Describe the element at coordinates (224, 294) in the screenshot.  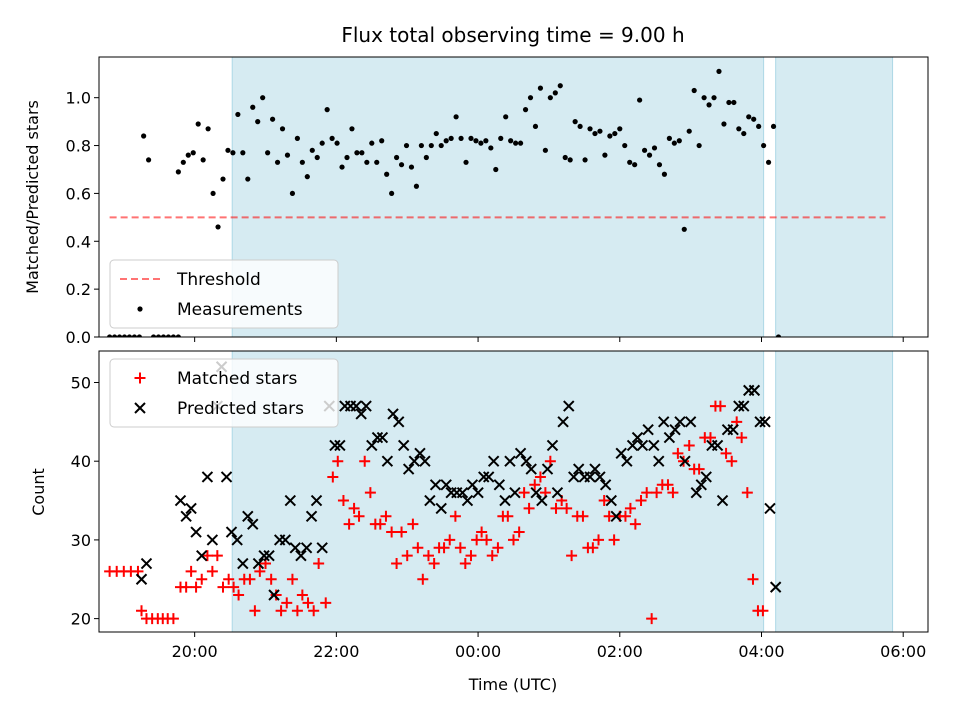
I see `legend-box` at that location.